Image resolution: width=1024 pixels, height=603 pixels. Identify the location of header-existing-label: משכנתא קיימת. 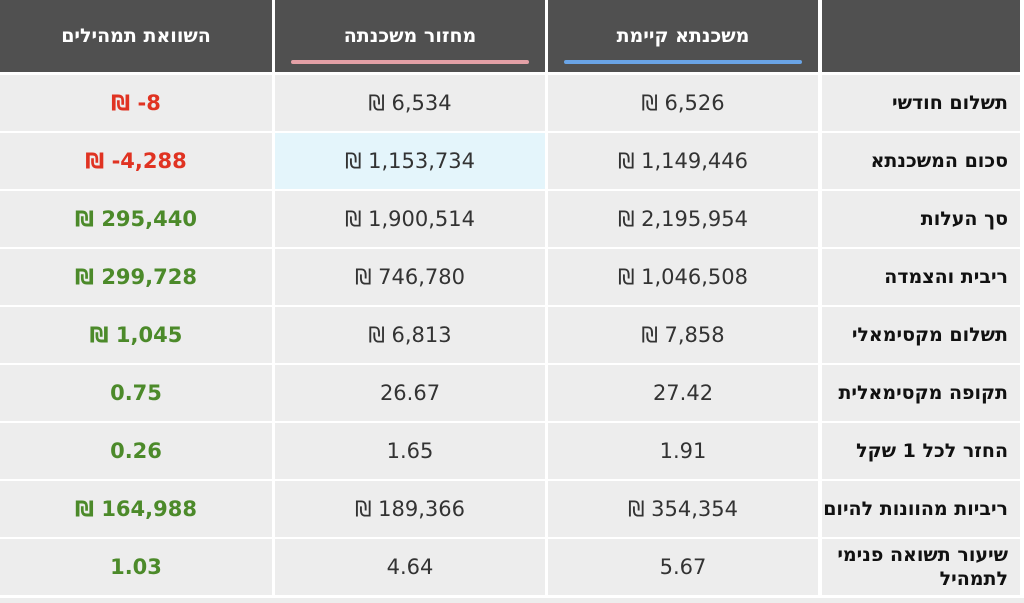
(683, 36).